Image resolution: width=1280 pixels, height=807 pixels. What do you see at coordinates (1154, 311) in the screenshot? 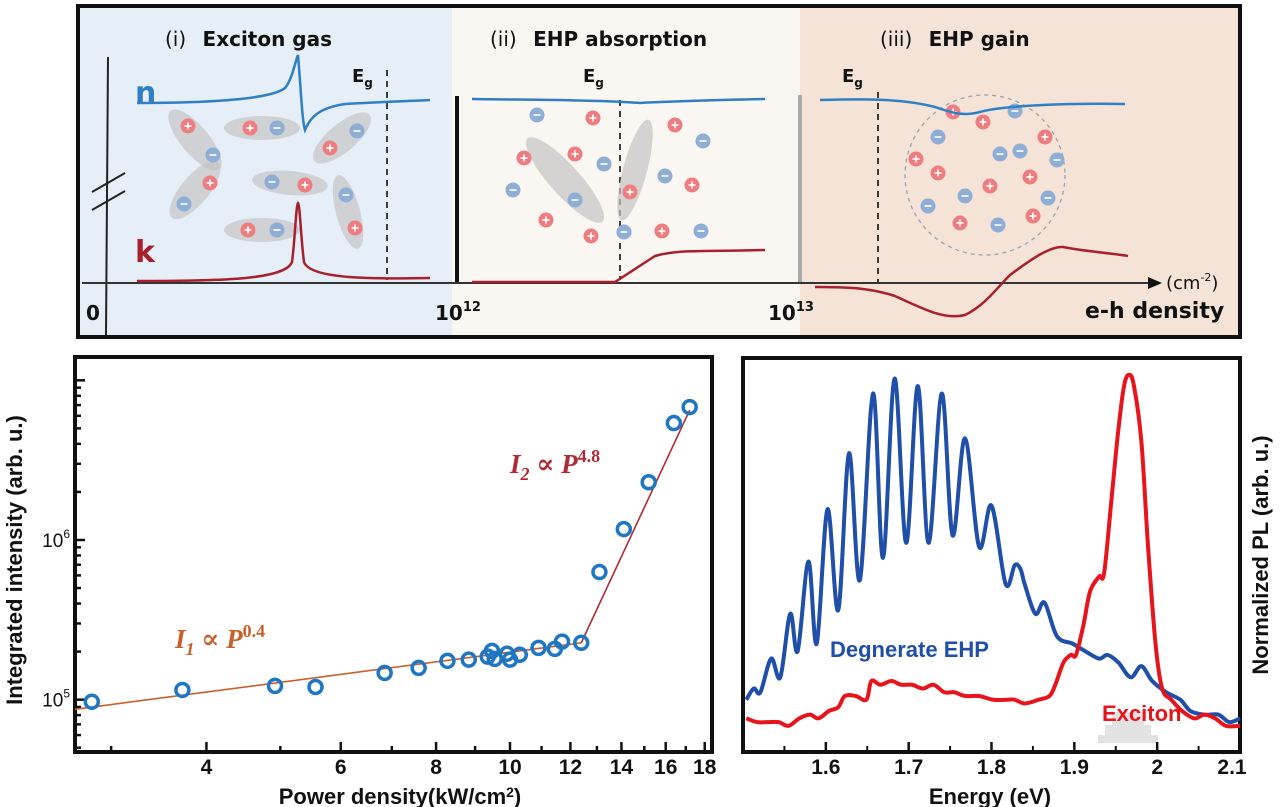
I see `density-axis-label: e-h density` at bounding box center [1154, 311].